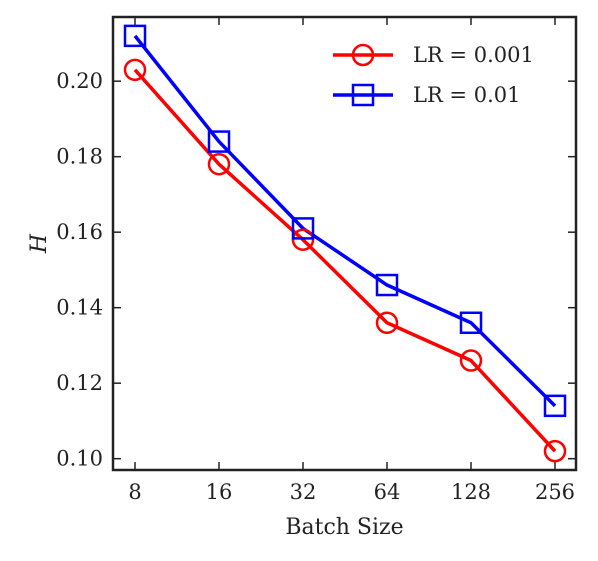  What do you see at coordinates (433, 75) in the screenshot?
I see `legend: LR = 0.001 LR = 0.01` at bounding box center [433, 75].